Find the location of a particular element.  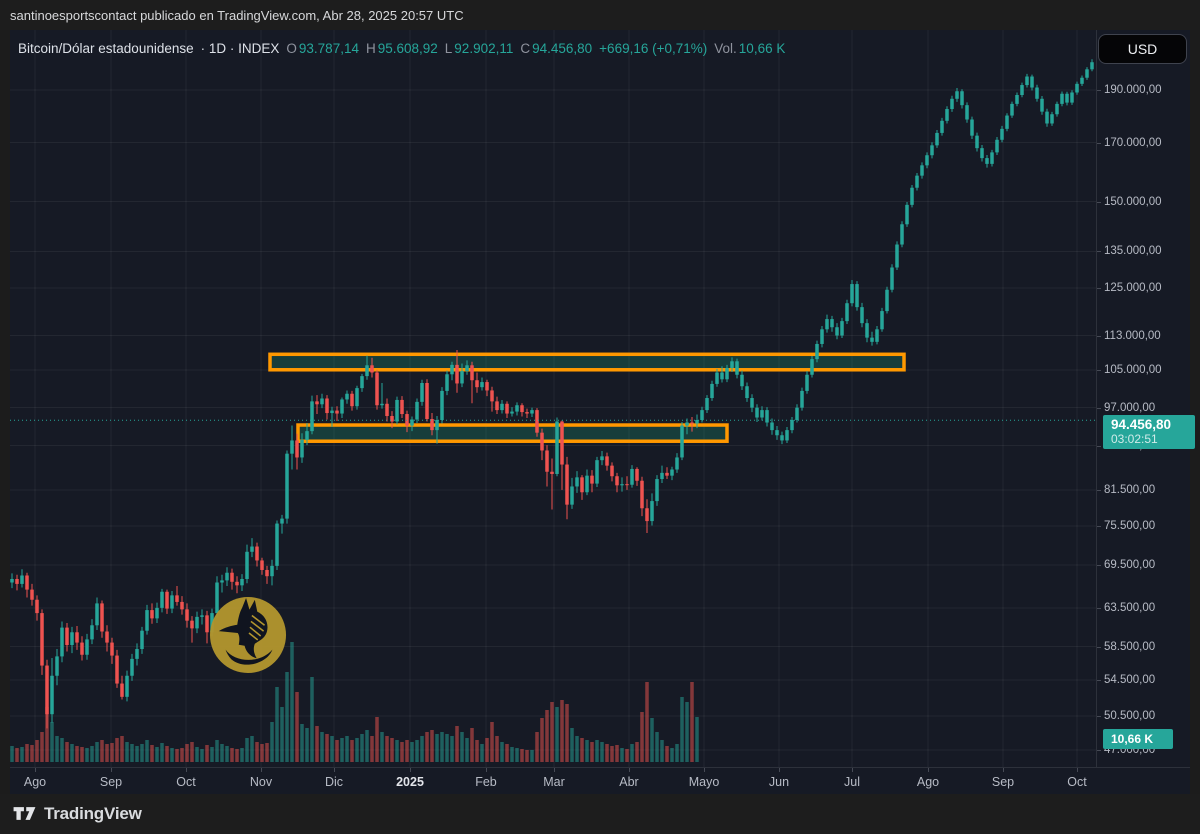

price-axis-label: 81.500,00 is located at coordinates (1130, 489).